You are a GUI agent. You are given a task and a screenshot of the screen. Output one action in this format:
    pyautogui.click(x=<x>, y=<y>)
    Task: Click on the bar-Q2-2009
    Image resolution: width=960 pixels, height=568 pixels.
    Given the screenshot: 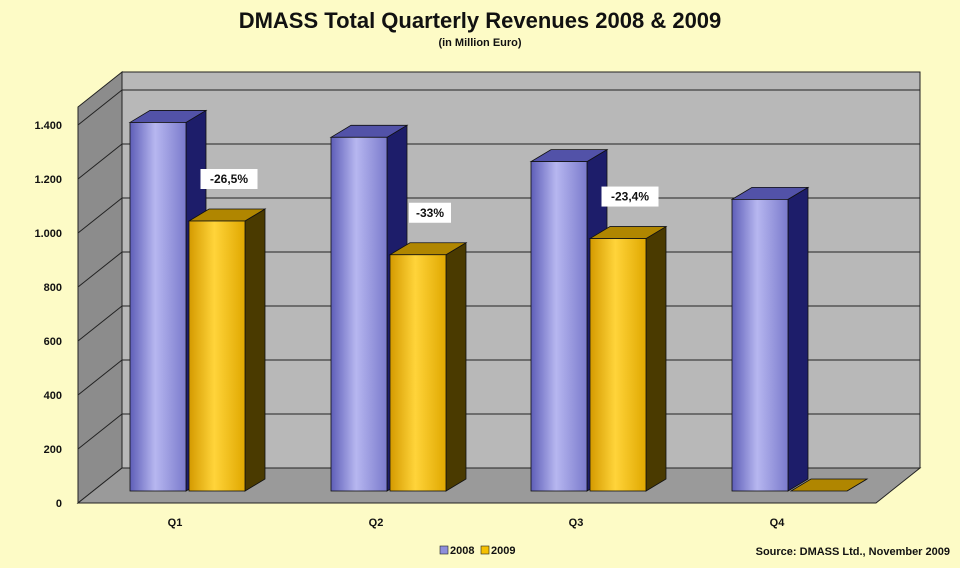 What is the action you would take?
    pyautogui.click(x=428, y=367)
    